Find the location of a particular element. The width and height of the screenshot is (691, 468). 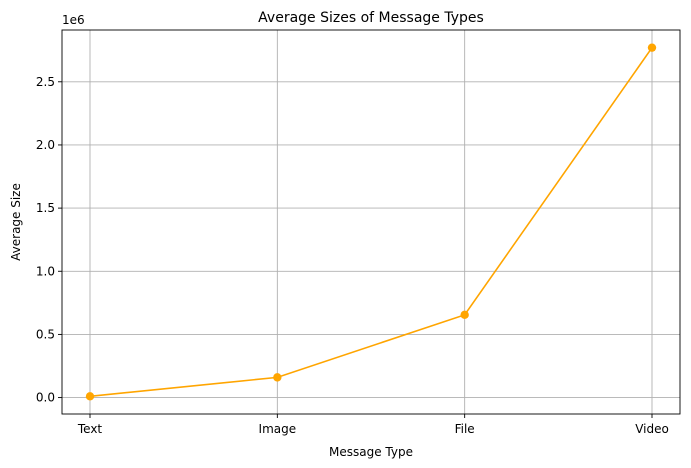

y-tick-label: 1.5 is located at coordinates (45, 208).